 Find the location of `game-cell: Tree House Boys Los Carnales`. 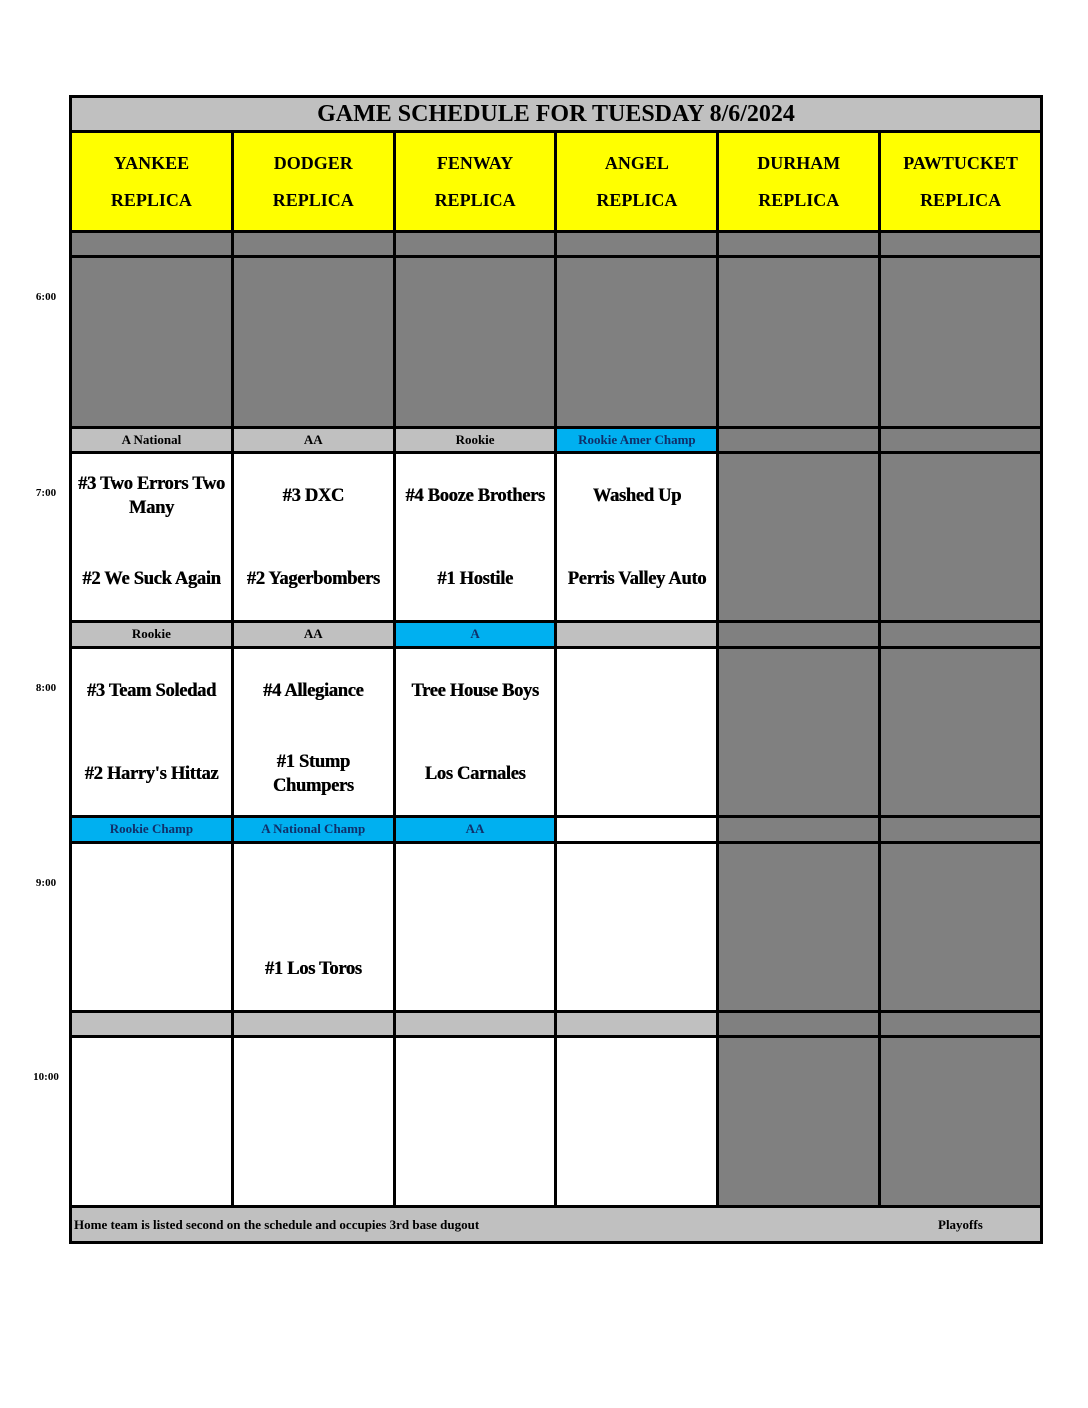

game-cell: Tree House Boys Los Carnales is located at coordinates (475, 732).